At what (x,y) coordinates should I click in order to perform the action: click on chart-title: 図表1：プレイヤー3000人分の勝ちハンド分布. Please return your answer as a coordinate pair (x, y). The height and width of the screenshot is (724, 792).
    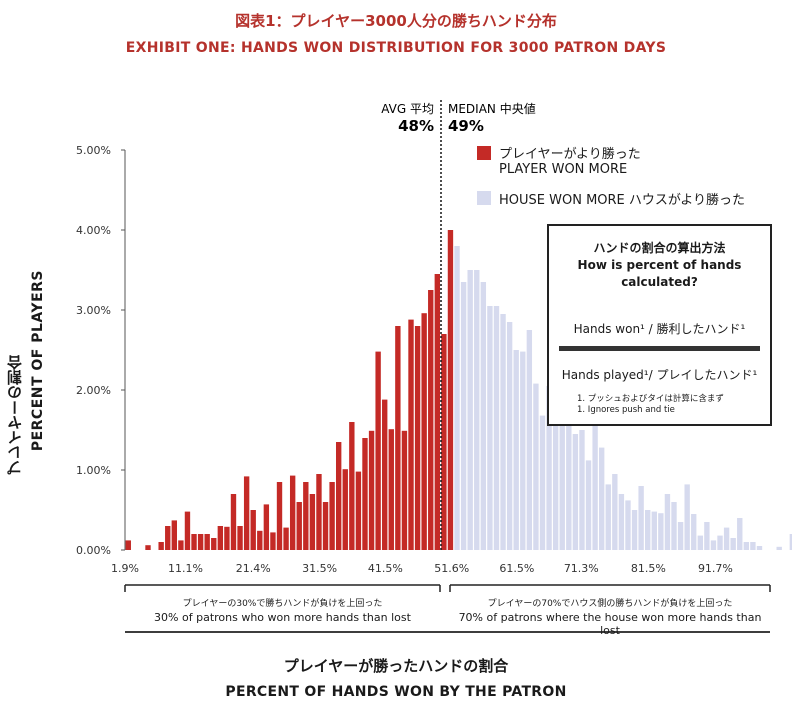
    Looking at the image, I should click on (396, 21).